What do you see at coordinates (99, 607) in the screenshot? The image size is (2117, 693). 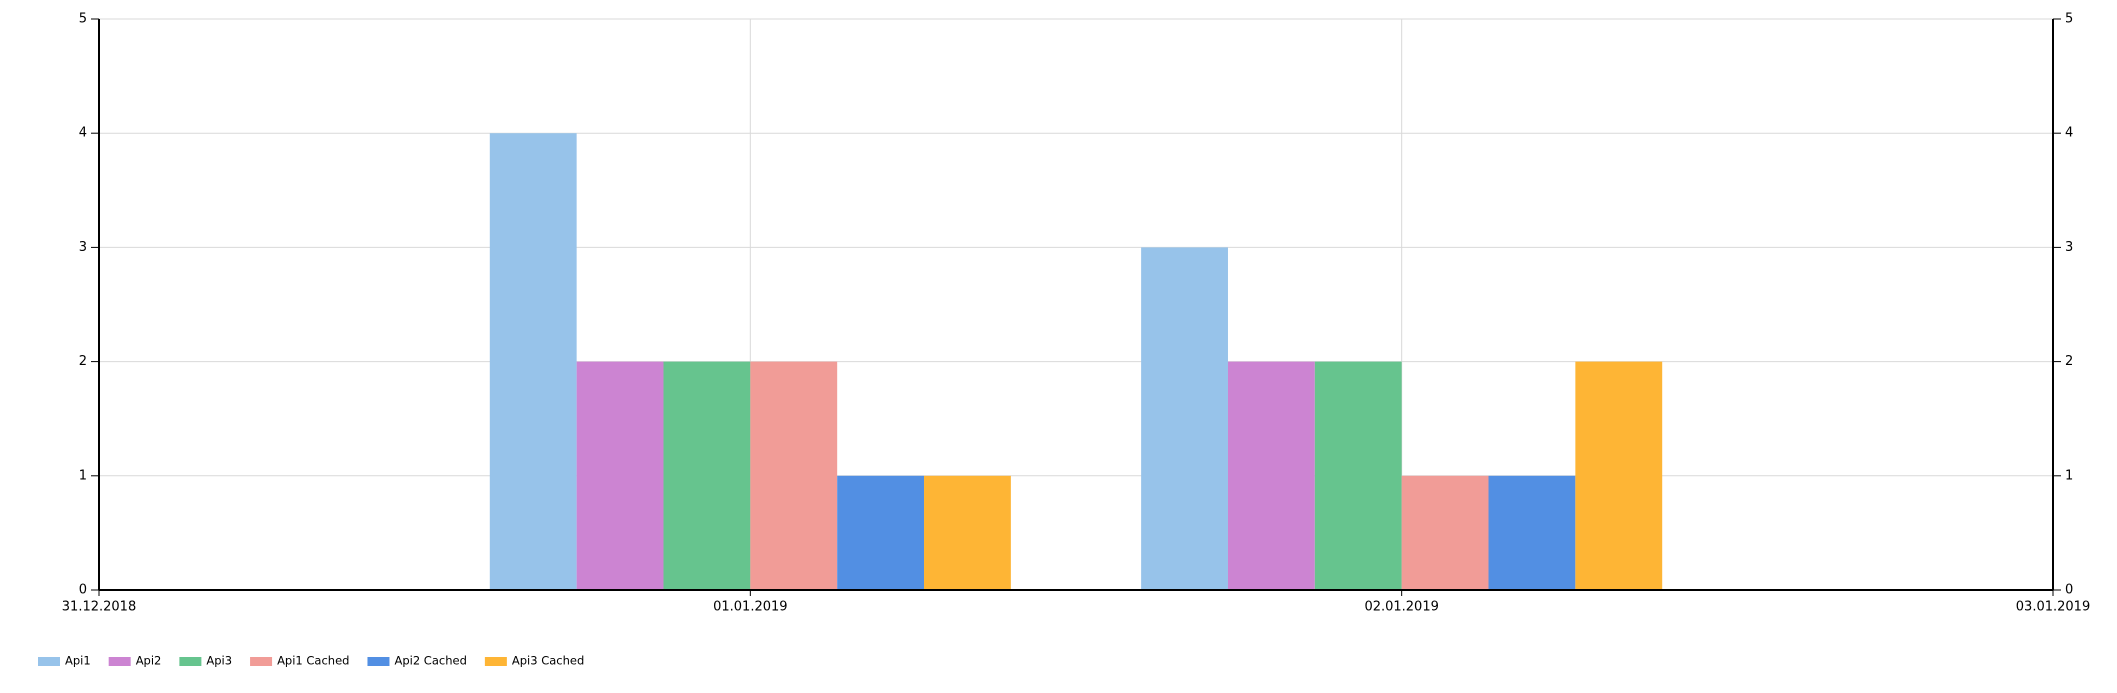 I see `x-tick-label: 31.12.2018` at bounding box center [99, 607].